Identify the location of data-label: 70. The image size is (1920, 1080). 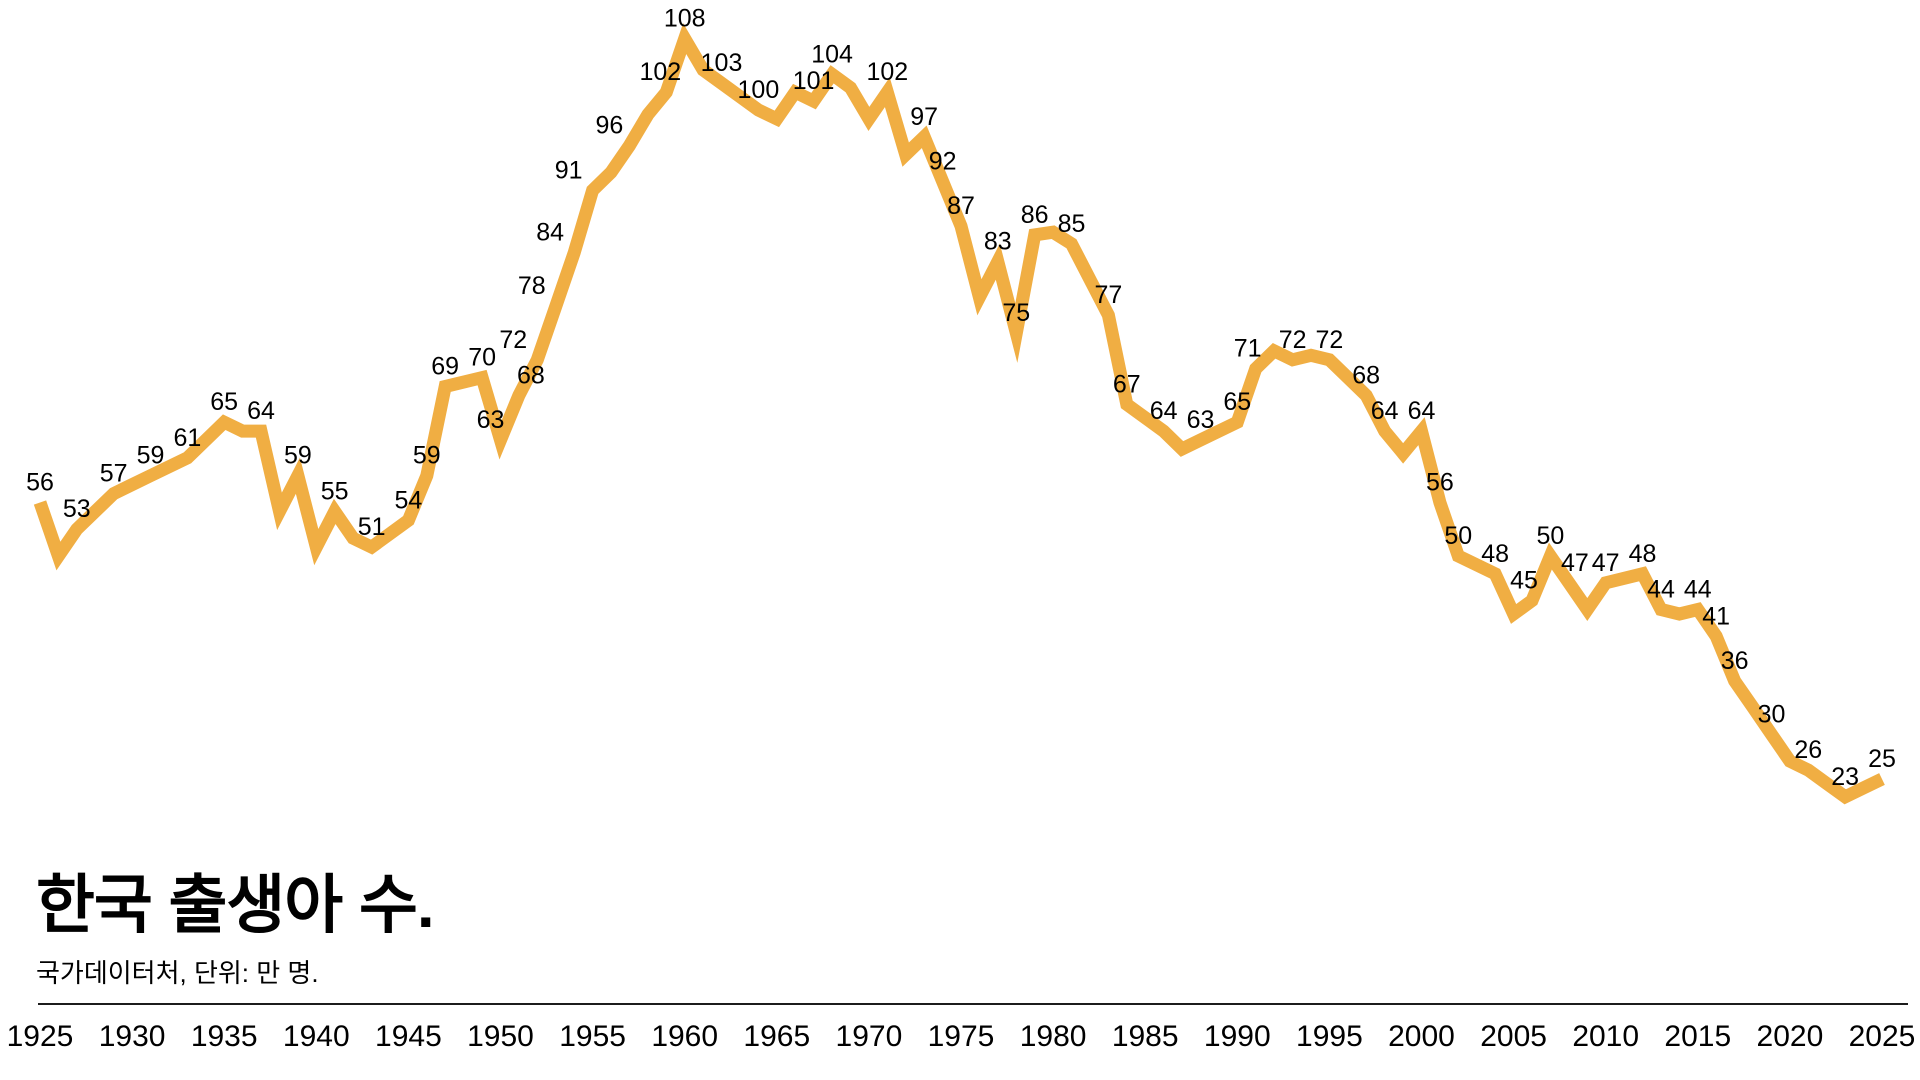
(482, 358).